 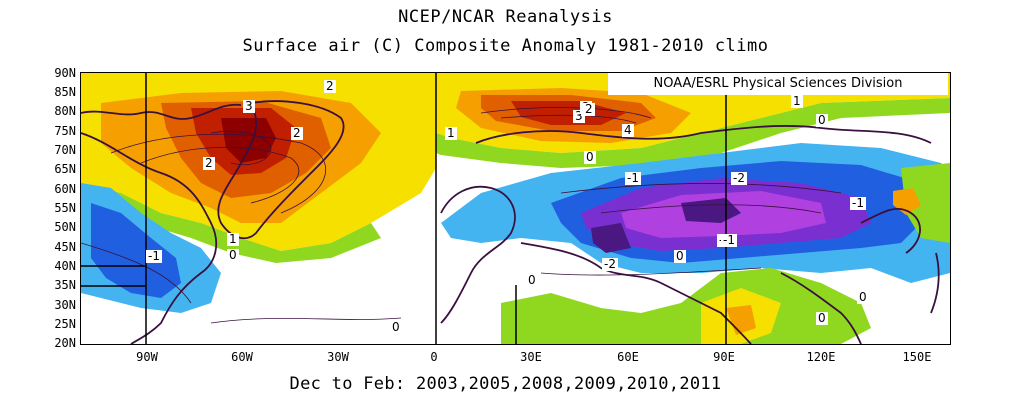 What do you see at coordinates (147, 357) in the screenshot?
I see `lon-label-90w: 90W` at bounding box center [147, 357].